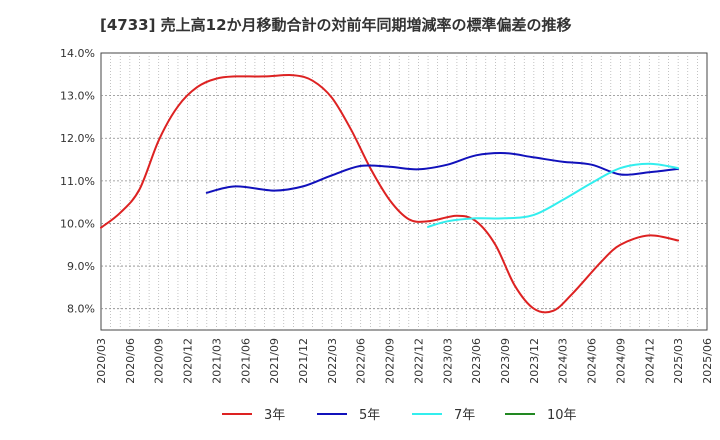 The image size is (720, 440). What do you see at coordinates (464, 415) in the screenshot?
I see `legend-label-3: 7年` at bounding box center [464, 415].